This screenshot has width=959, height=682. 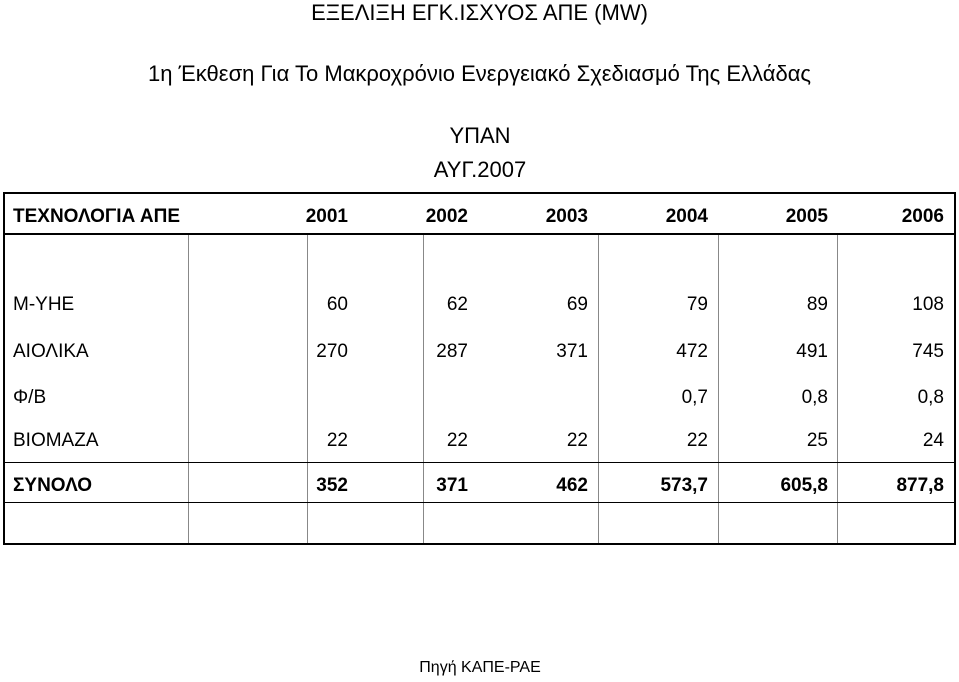 I want to click on table-cell: 371, so click(x=572, y=351).